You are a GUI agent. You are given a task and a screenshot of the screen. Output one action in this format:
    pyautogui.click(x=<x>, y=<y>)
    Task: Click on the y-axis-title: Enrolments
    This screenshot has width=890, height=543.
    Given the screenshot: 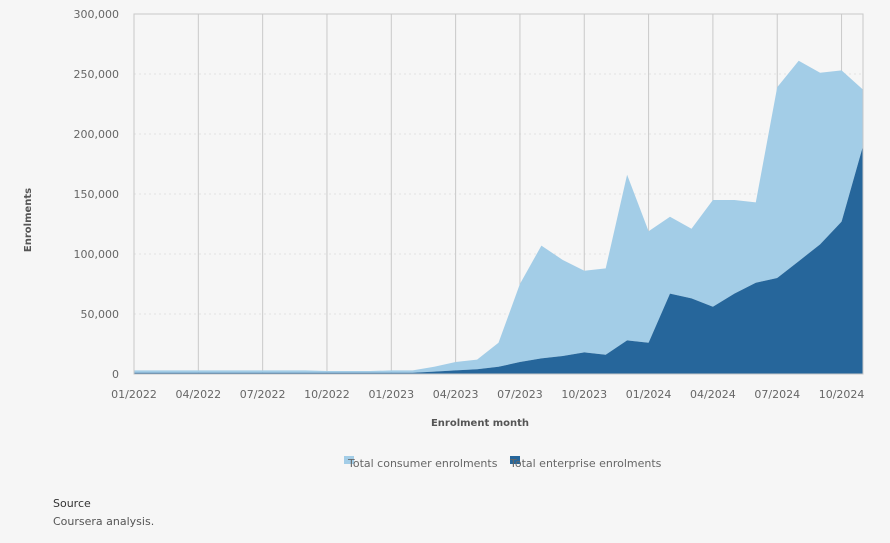 What is the action you would take?
    pyautogui.click(x=28, y=220)
    